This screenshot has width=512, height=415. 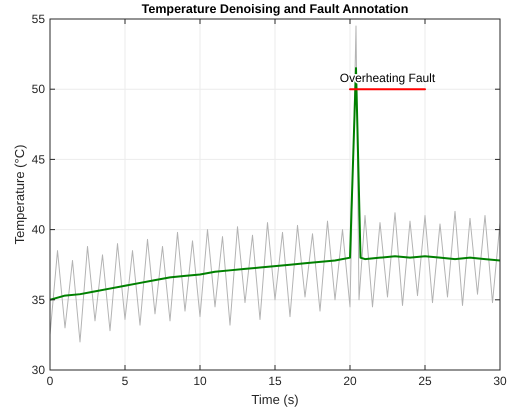 I want to click on y-tick-label: 40, so click(x=39, y=229).